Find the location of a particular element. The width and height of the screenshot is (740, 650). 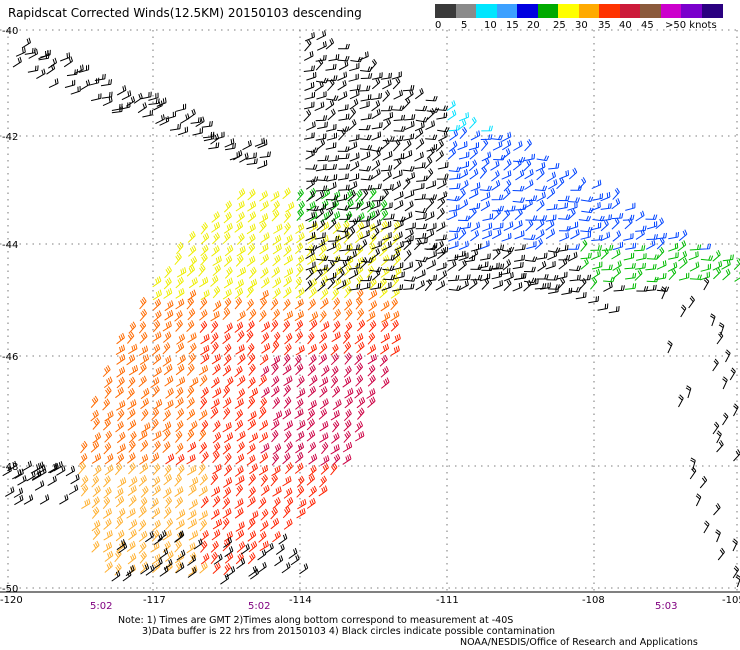

latitude-label: -40 is located at coordinates (10, 31).